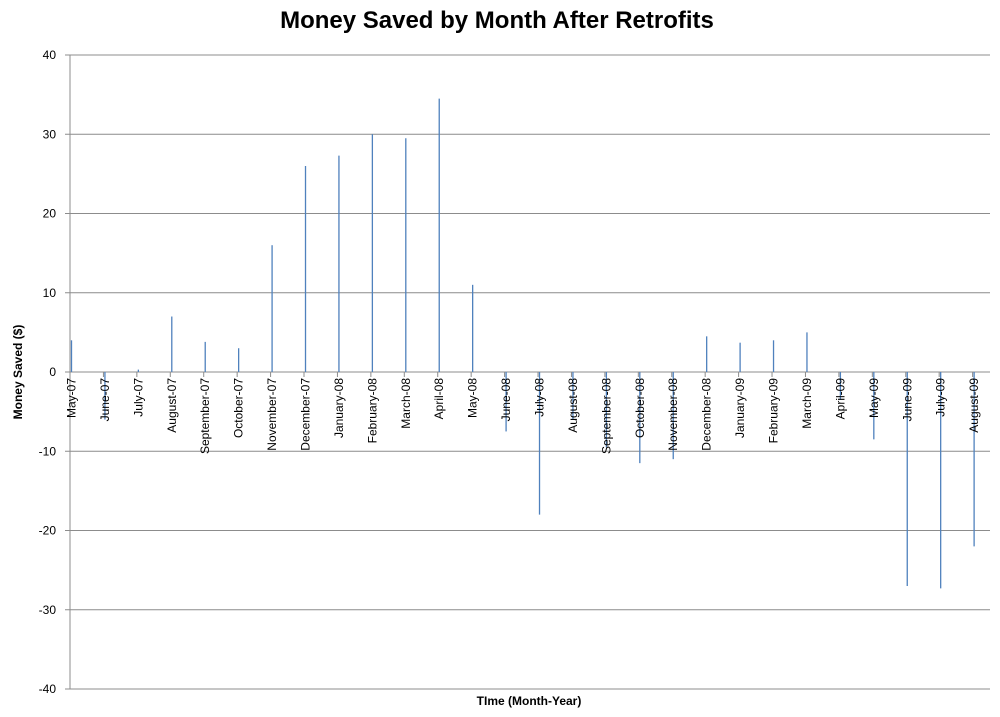  I want to click on y-axis-title: Money Saved ($), so click(18, 372).